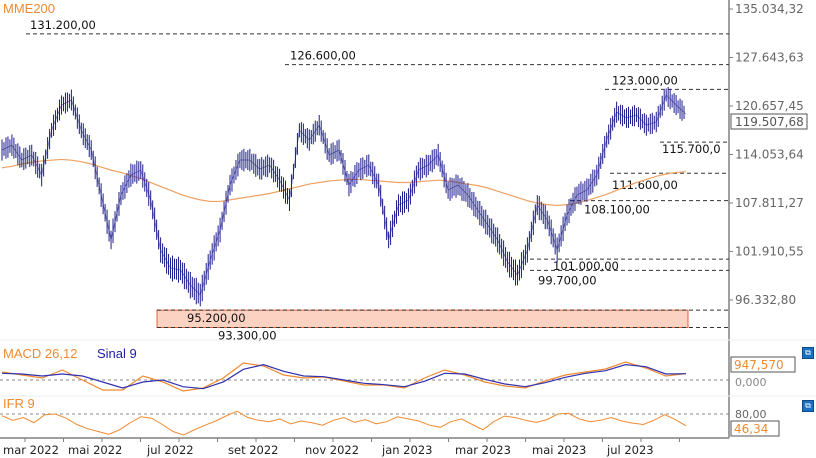 The image size is (816, 458). I want to click on mme200-line, so click(344, 182).